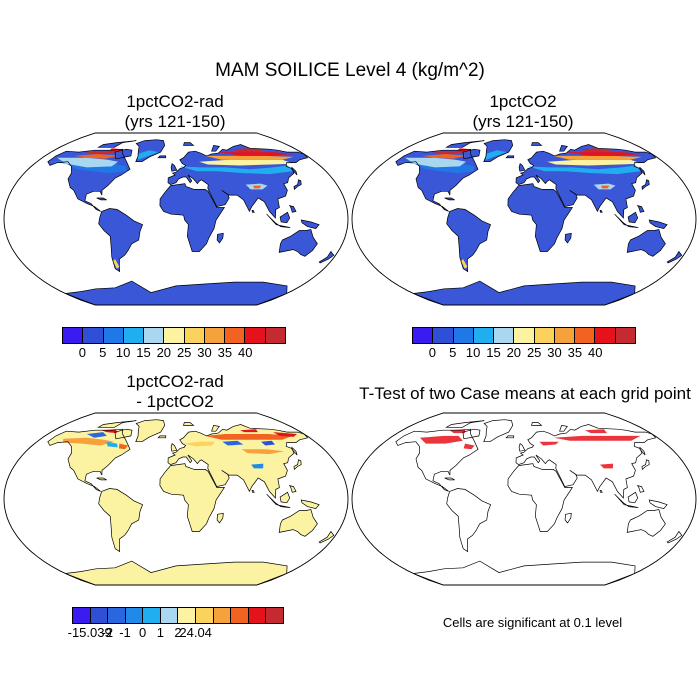 The height and width of the screenshot is (700, 700). What do you see at coordinates (103, 352) in the screenshot?
I see `colorbar-label: 5` at bounding box center [103, 352].